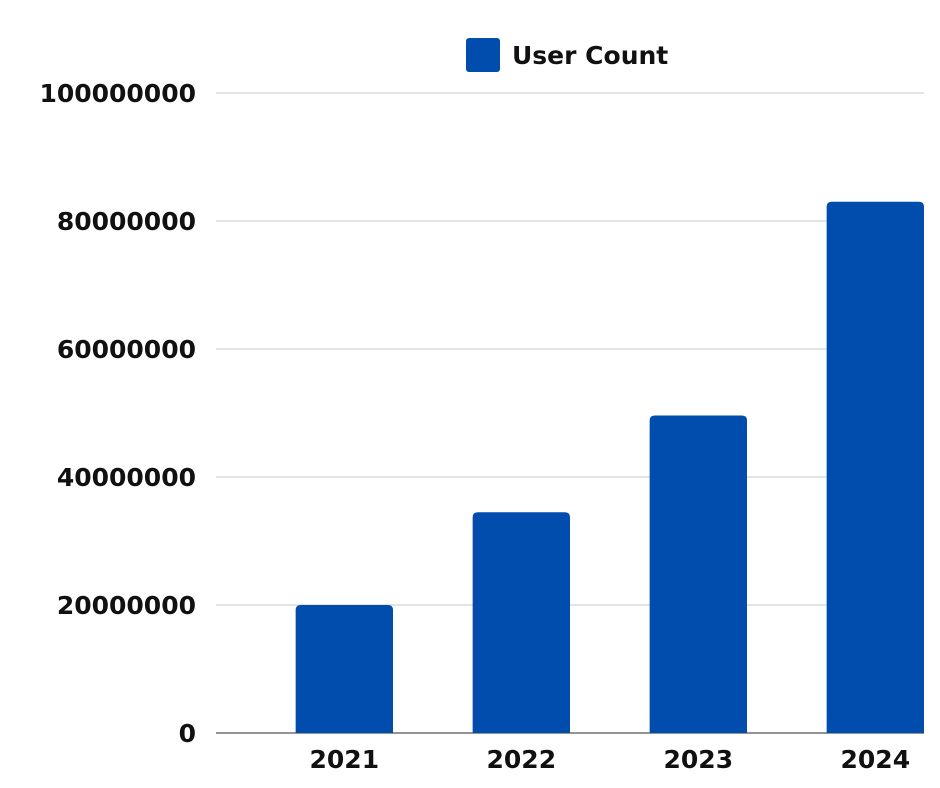 Image resolution: width=940 pixels, height=788 pixels. What do you see at coordinates (126, 477) in the screenshot?
I see `y-tick-label: 40000000` at bounding box center [126, 477].